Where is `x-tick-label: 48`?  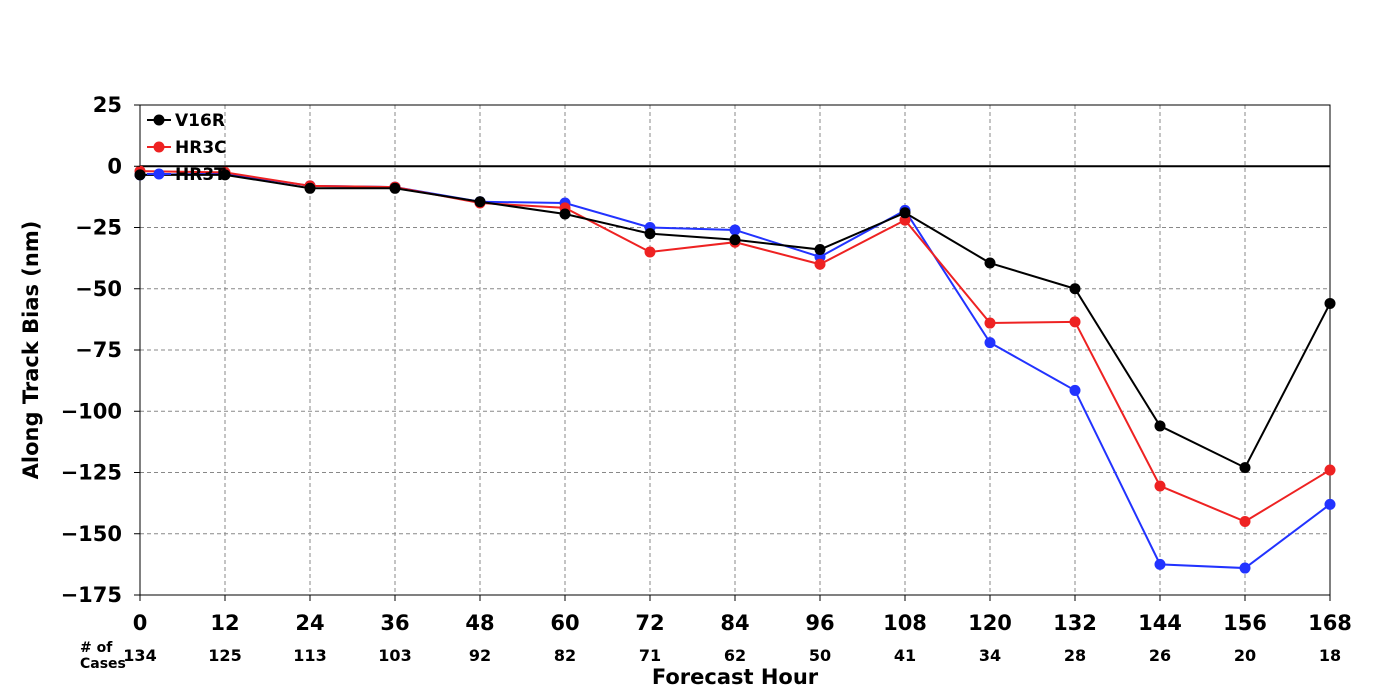
x-tick-label: 48 is located at coordinates (479, 623).